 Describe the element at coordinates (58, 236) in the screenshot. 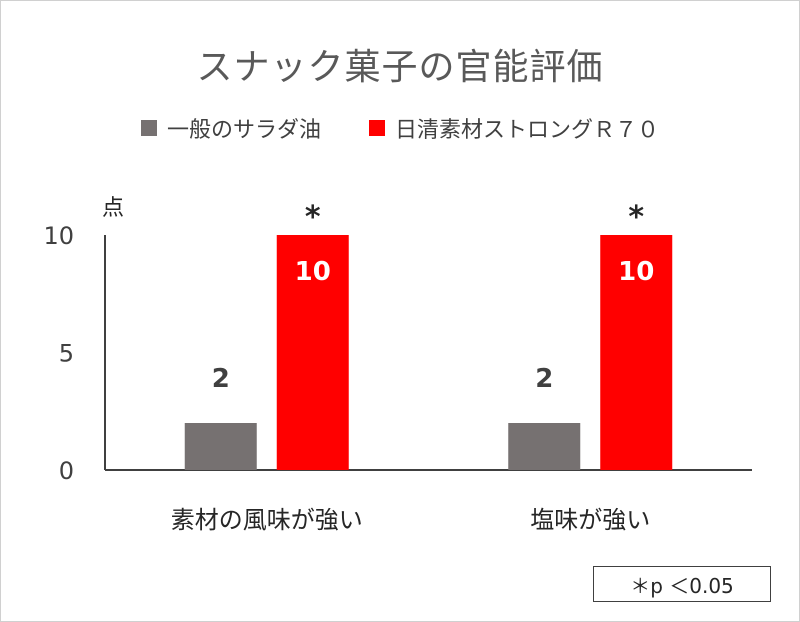

I see `y-tick-label: 10` at that location.